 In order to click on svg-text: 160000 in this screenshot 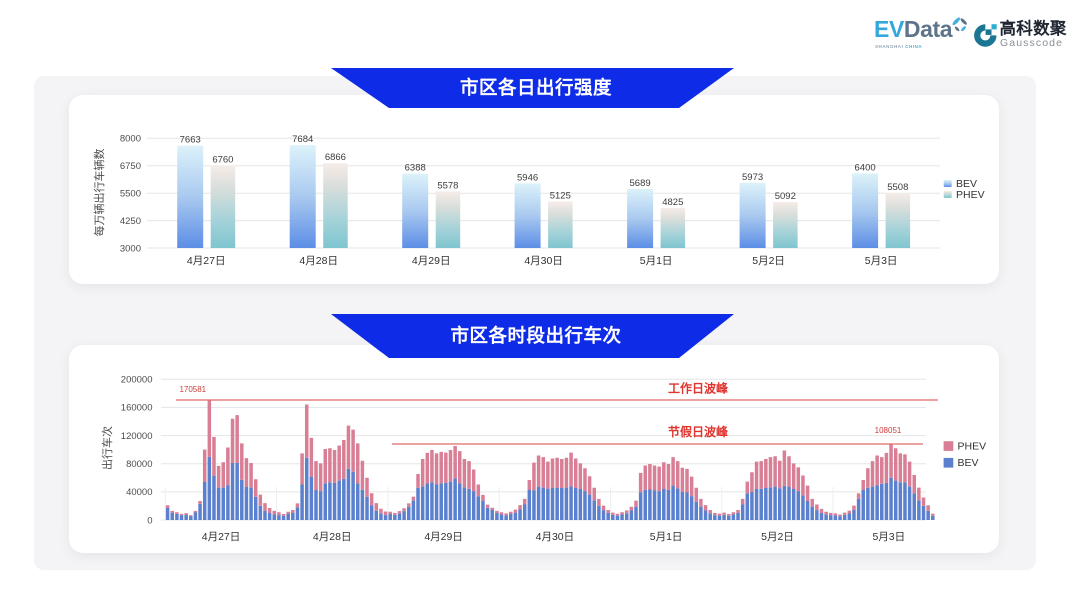, I will do `click(137, 408)`.